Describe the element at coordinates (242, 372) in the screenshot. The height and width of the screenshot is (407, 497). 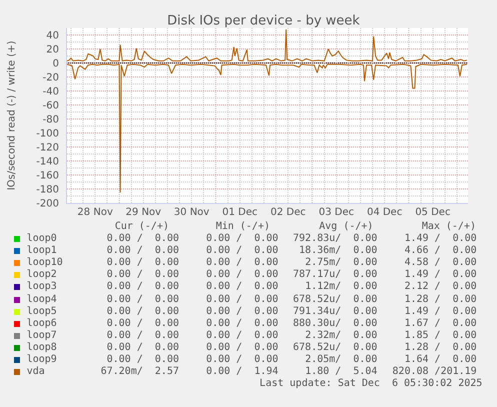
I see `text: 0.00 / 1.94` at that location.